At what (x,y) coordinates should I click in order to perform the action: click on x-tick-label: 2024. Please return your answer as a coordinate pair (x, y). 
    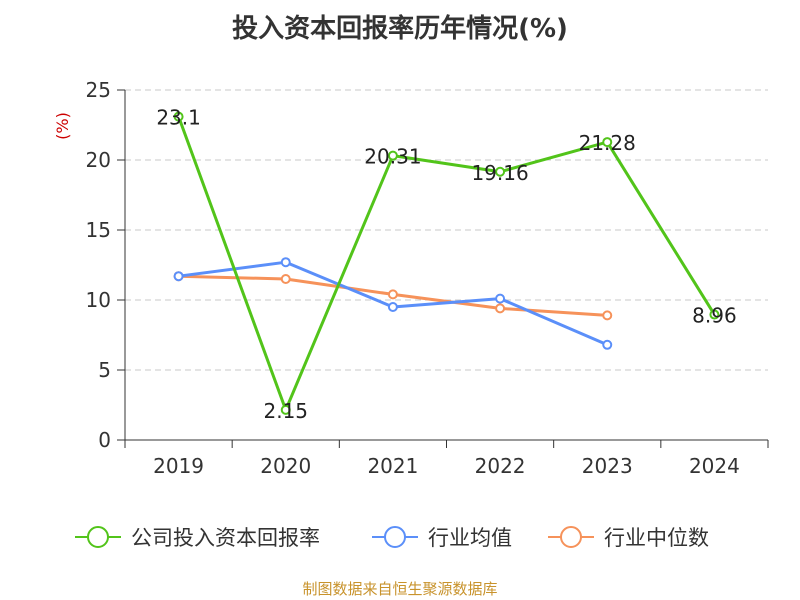
    Looking at the image, I should click on (714, 466).